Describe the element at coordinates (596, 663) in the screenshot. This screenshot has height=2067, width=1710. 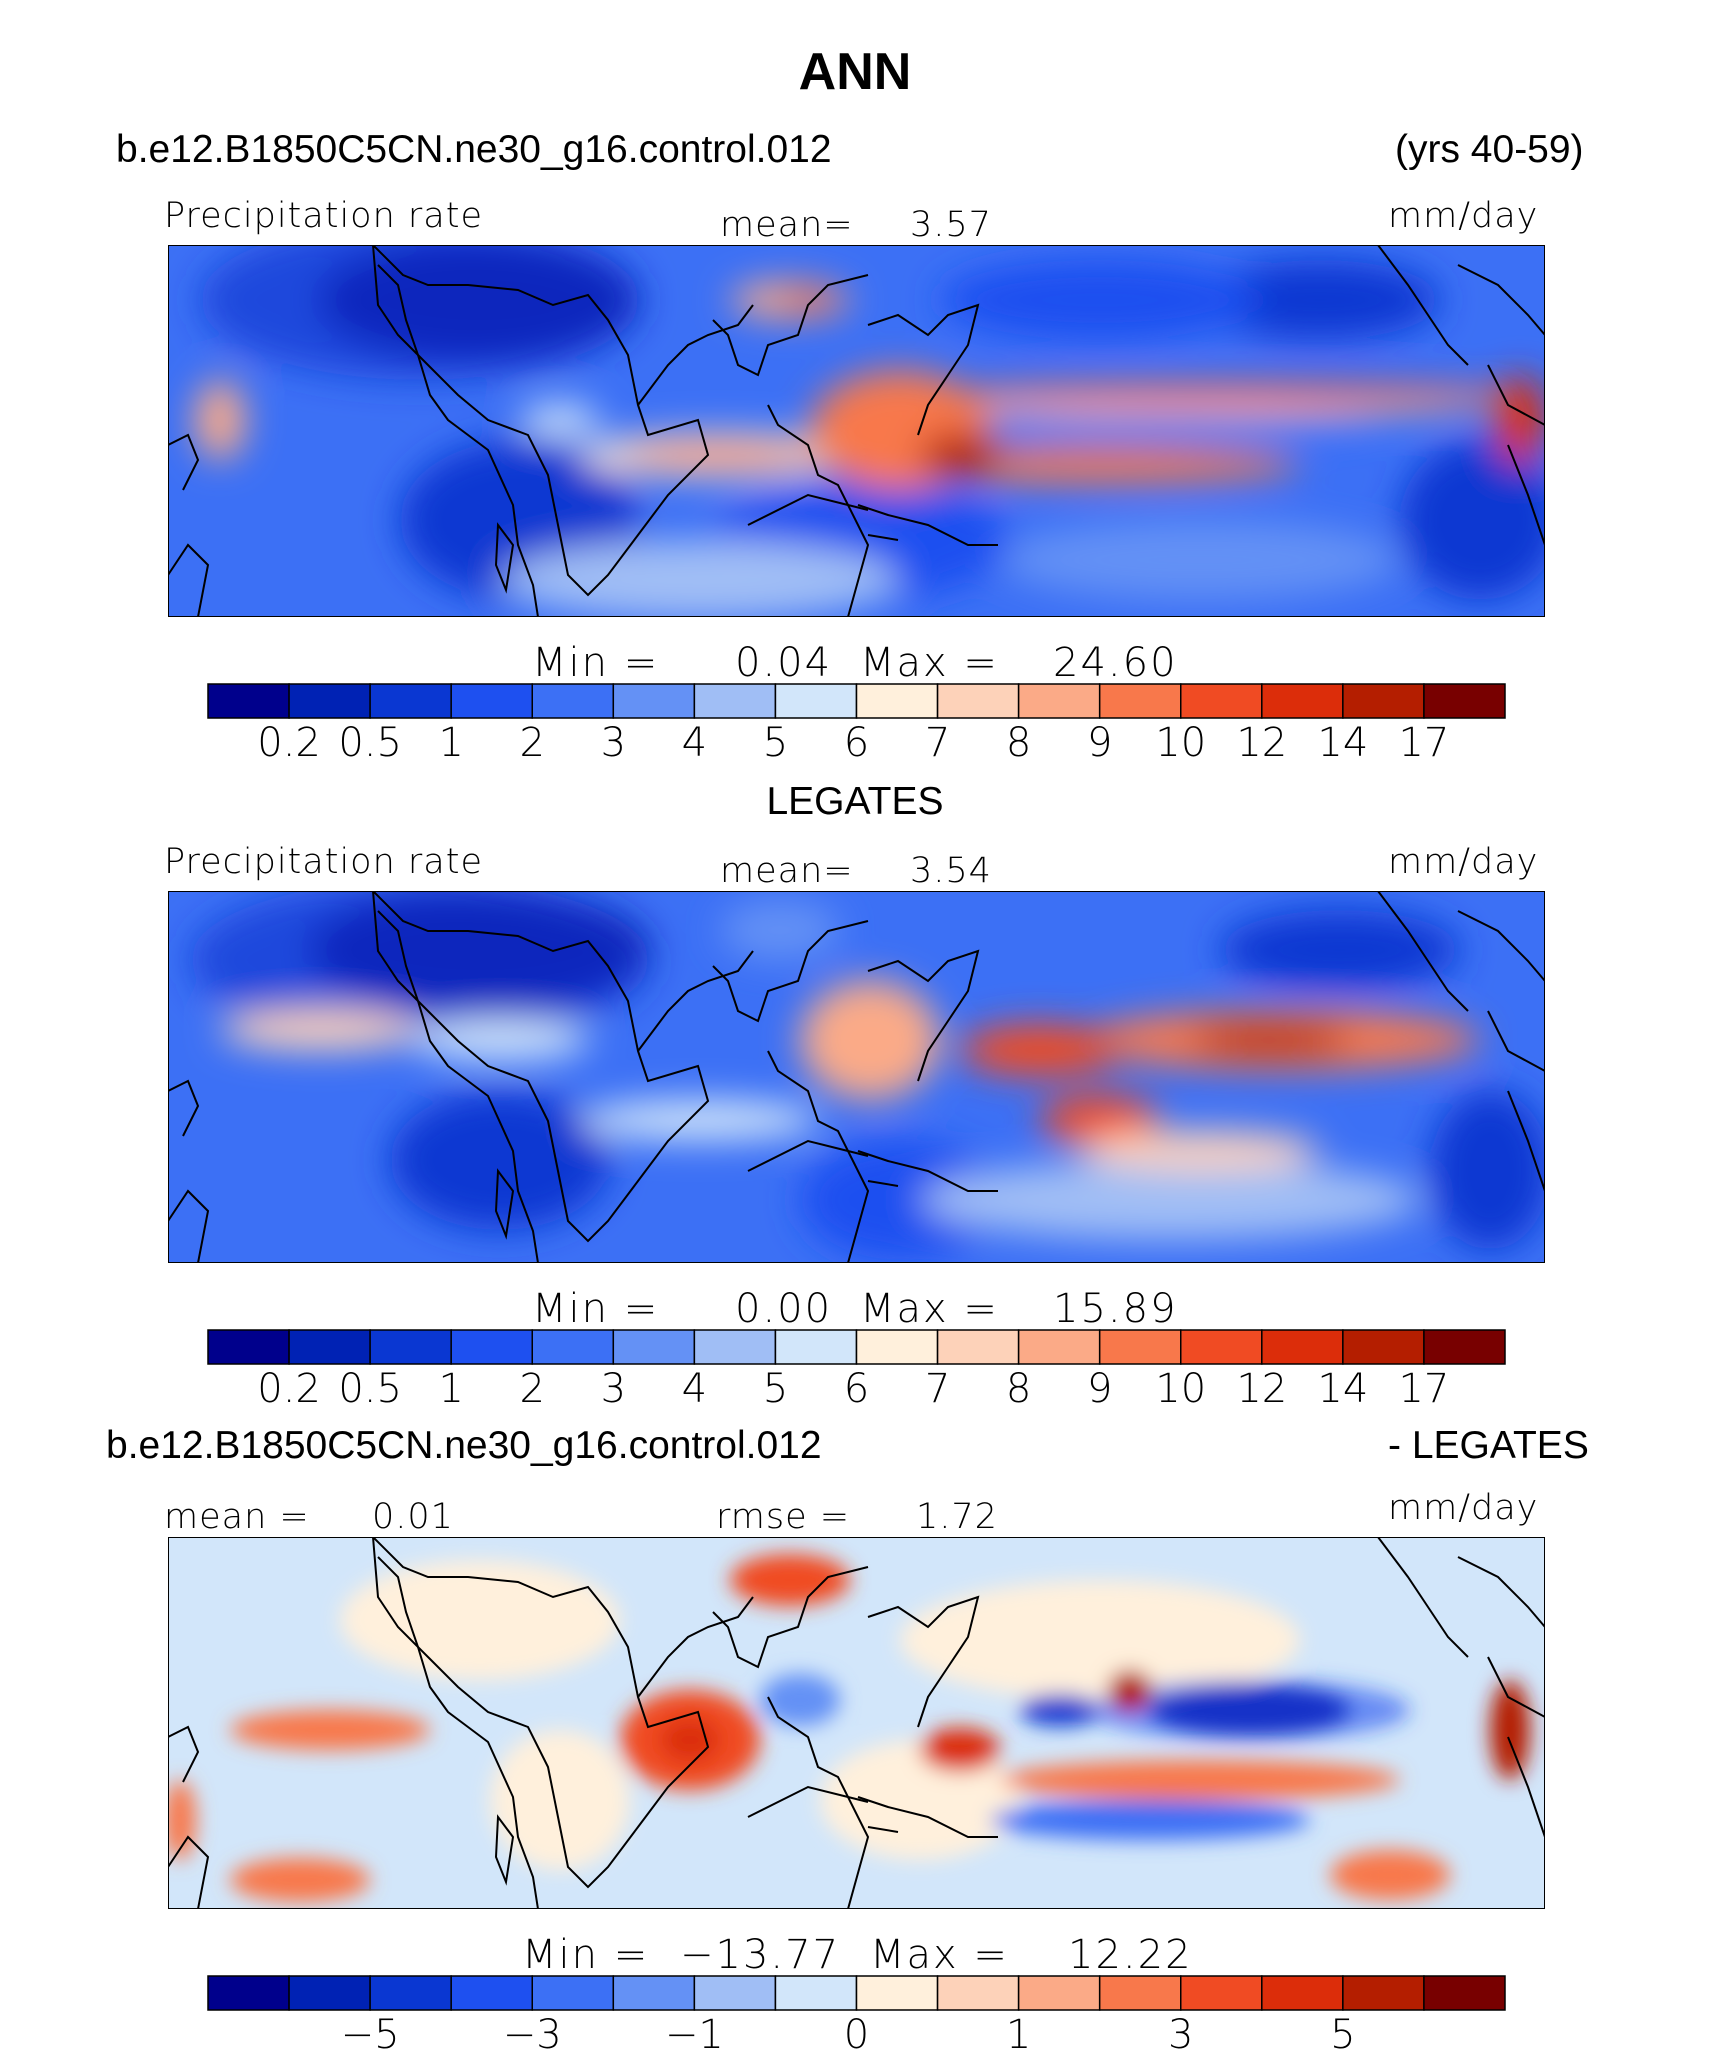
I see `panel1-min-label: Min =` at that location.